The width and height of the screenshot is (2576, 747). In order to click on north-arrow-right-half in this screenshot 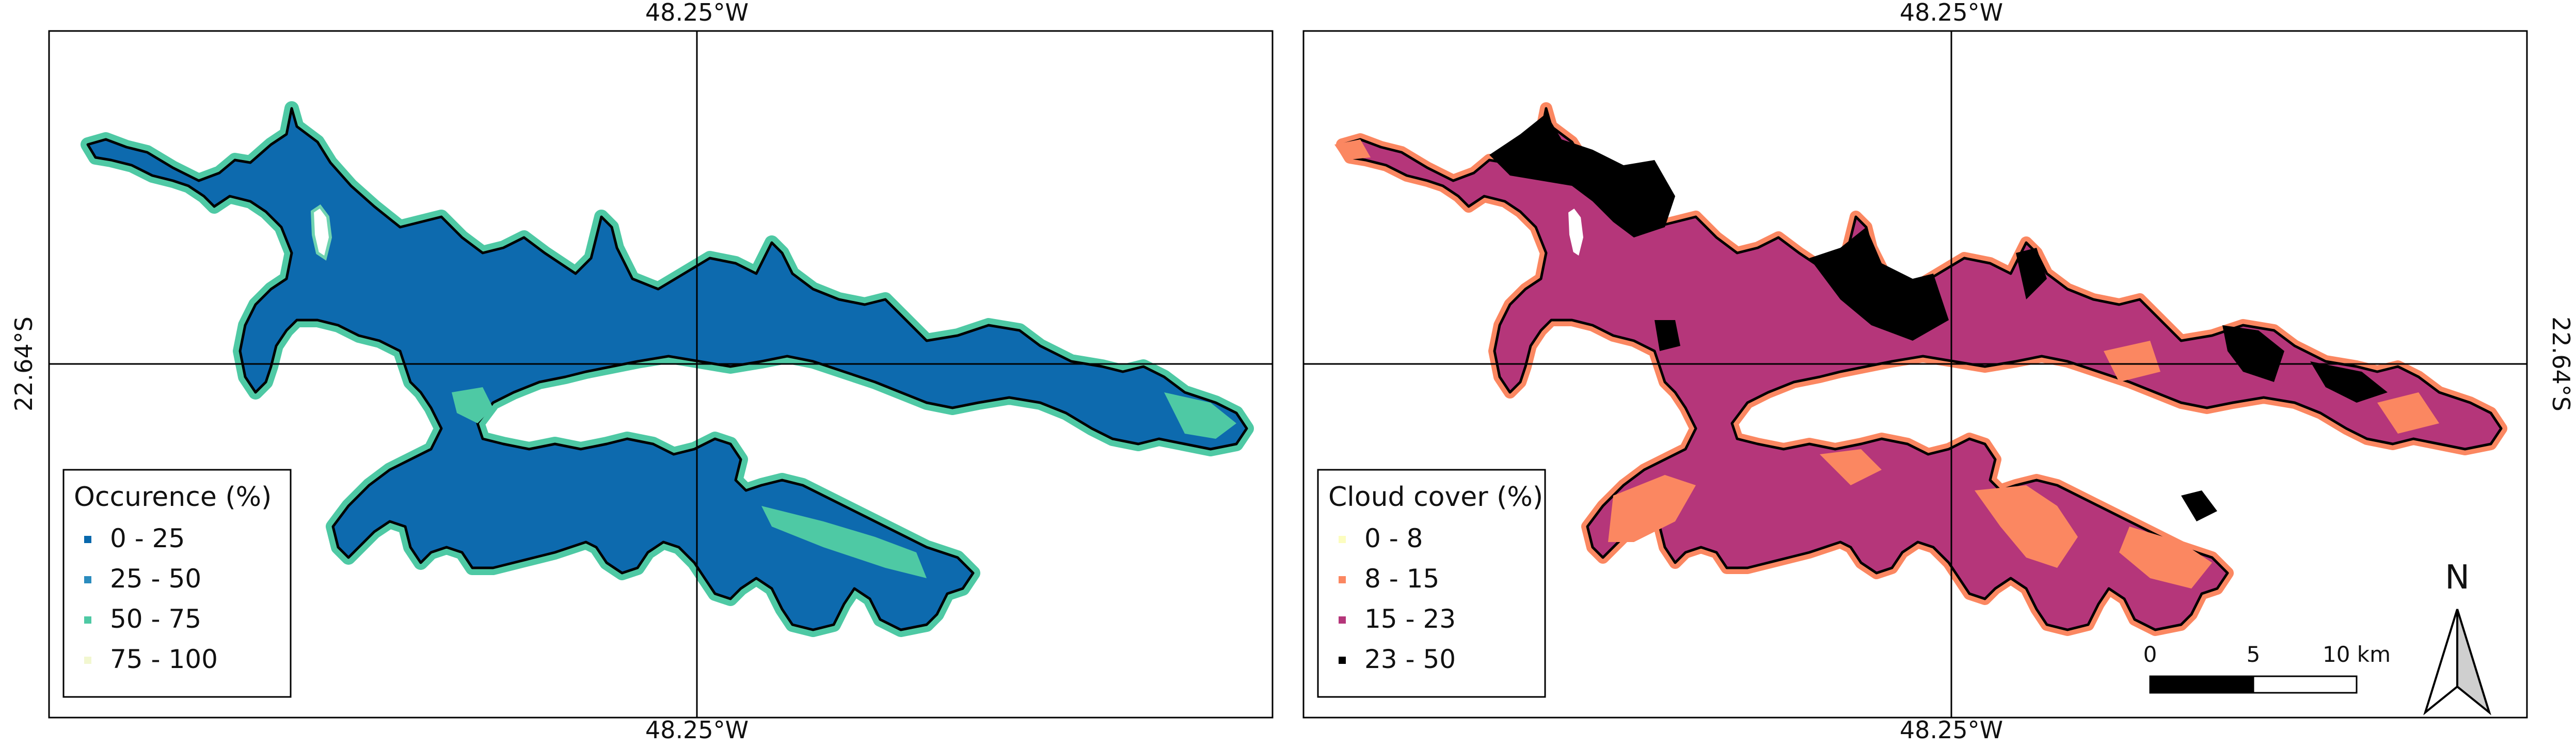, I will do `click(2473, 662)`.